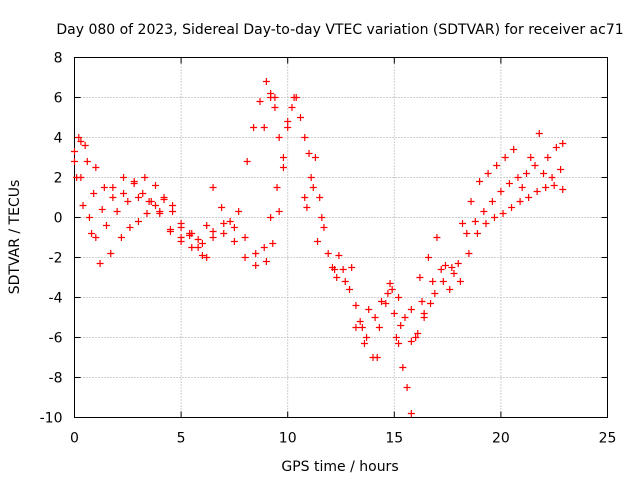 Image resolution: width=640 pixels, height=480 pixels. I want to click on y-tick-label: -10, so click(51, 419).